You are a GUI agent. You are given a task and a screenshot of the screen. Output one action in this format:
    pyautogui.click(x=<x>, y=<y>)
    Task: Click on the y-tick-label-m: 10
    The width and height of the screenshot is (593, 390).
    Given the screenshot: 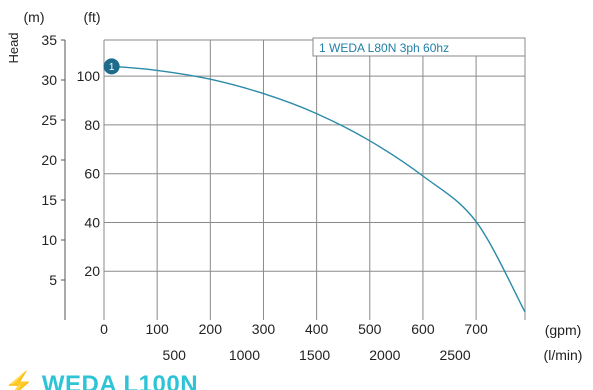 What is the action you would take?
    pyautogui.click(x=49, y=240)
    